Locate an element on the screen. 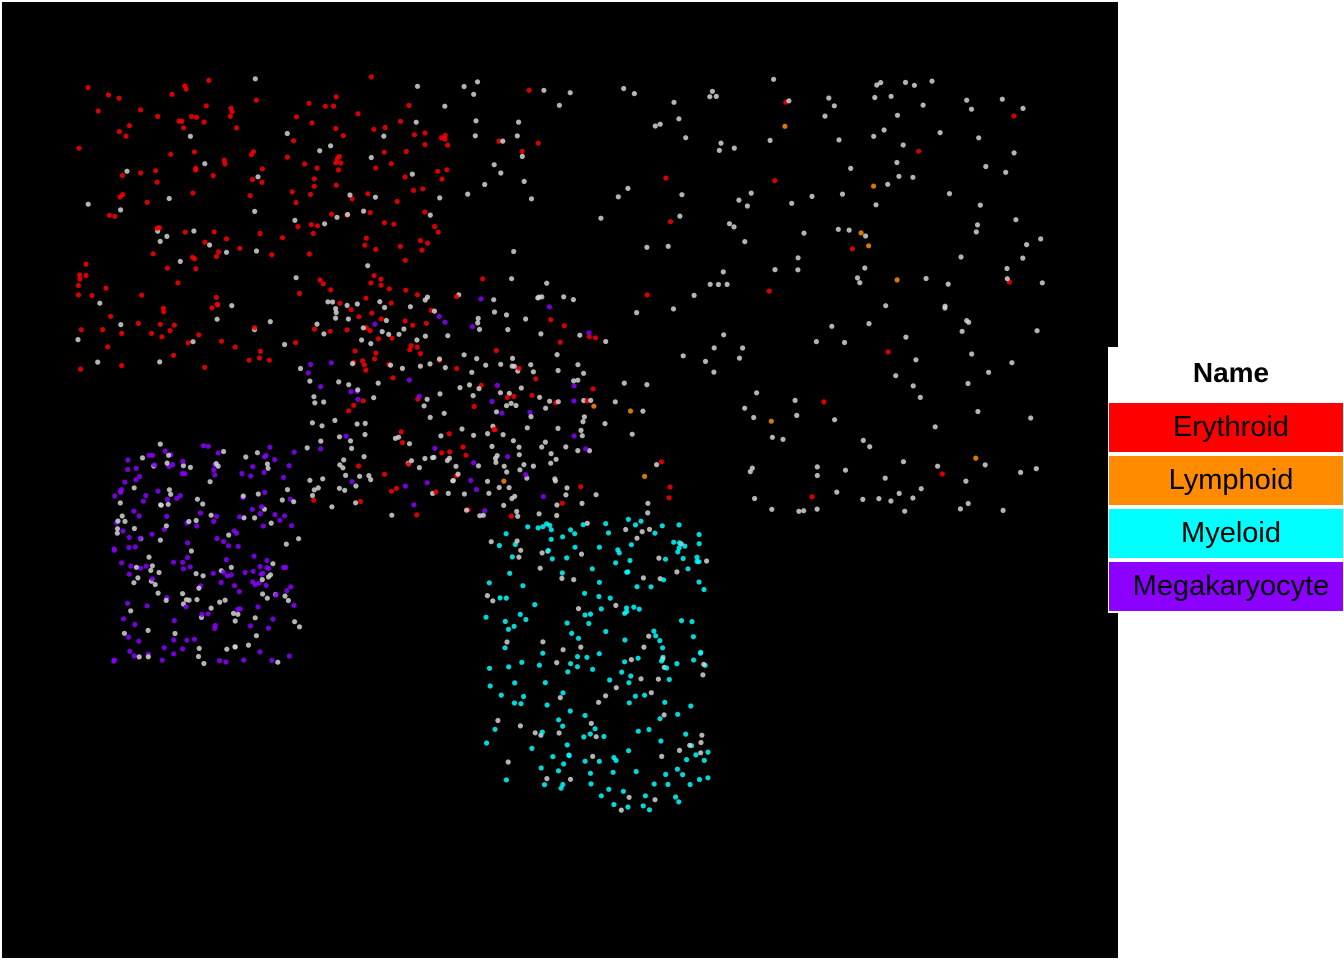  legend-key-megakaryocyte is located at coordinates (1226, 586).